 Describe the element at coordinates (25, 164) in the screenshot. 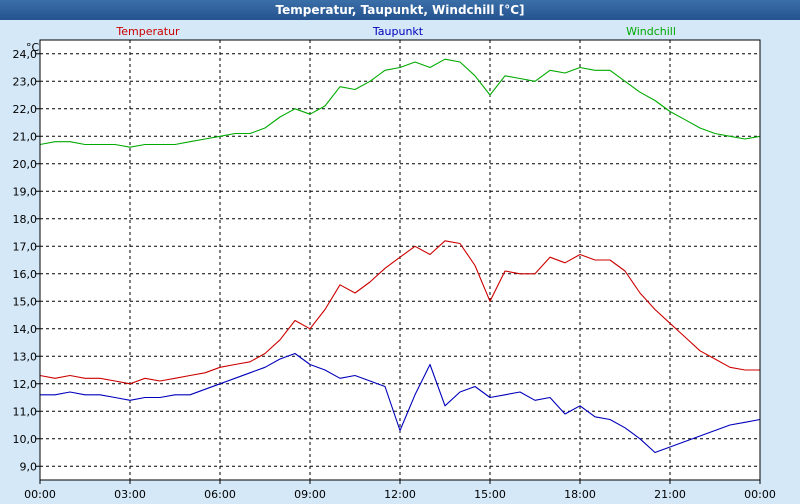

I see `y-tick-label: 20,0` at that location.